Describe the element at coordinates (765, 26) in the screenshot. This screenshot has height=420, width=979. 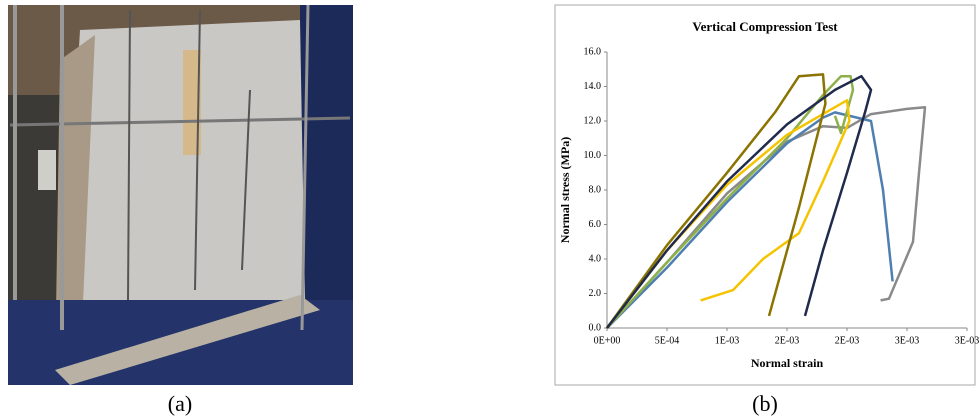
I see `chart-title: Vertical Compression Test` at that location.